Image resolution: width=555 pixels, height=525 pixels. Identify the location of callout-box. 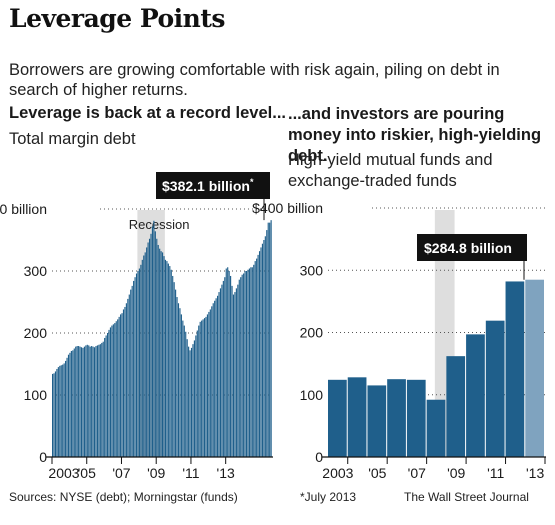
(213, 185).